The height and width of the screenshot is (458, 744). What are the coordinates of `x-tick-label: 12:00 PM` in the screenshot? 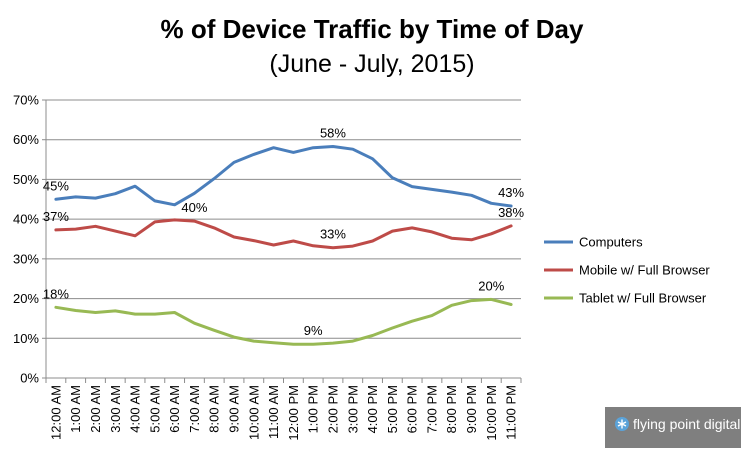 It's located at (293, 413).